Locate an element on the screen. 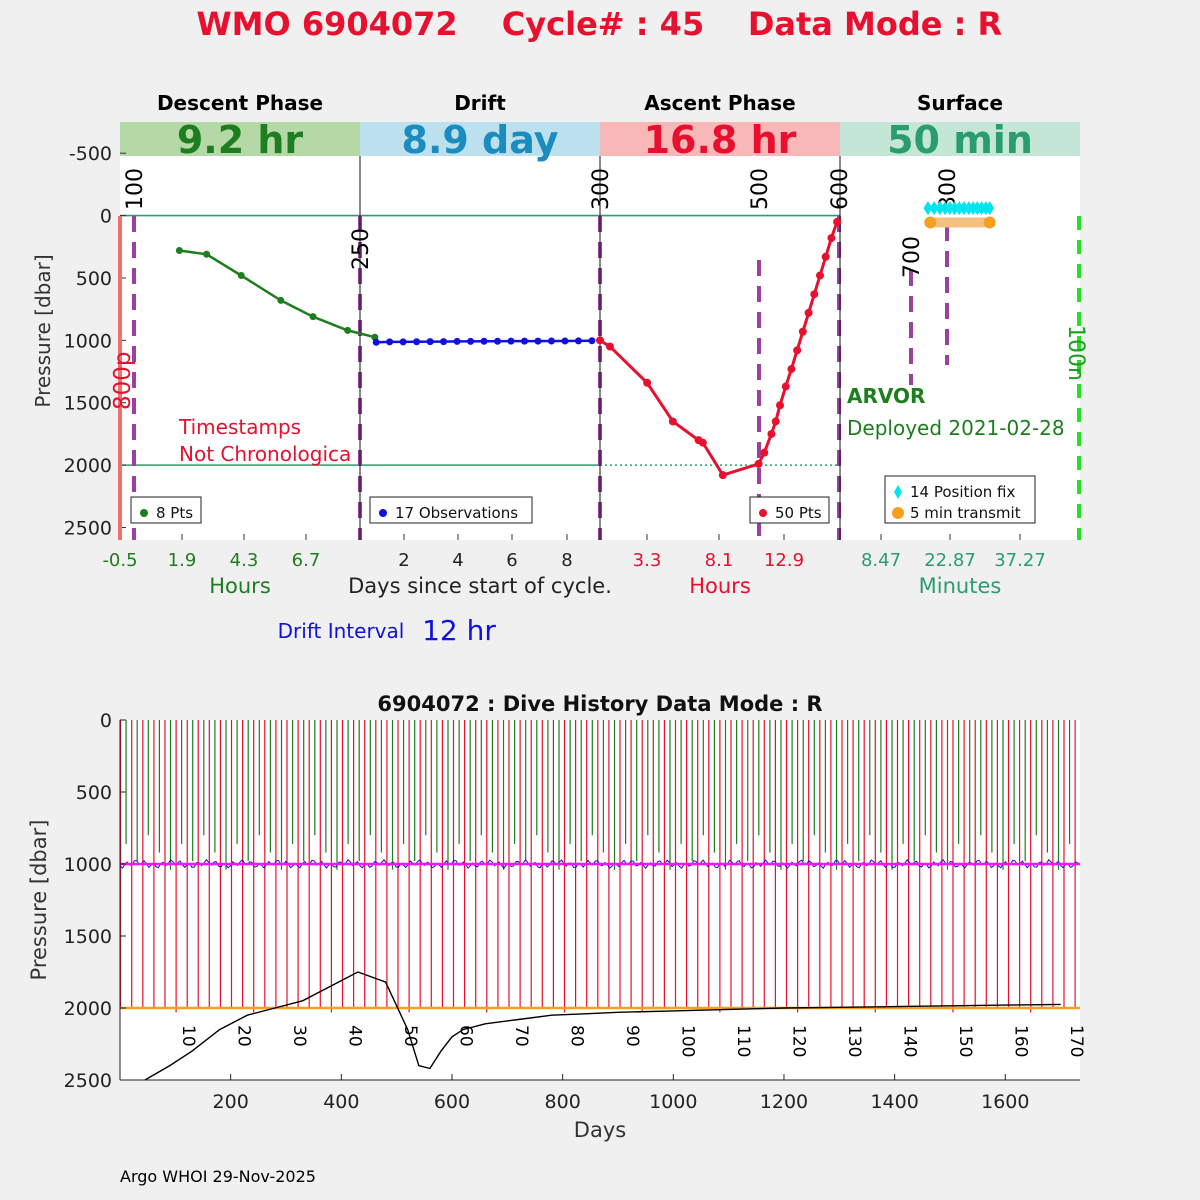 The height and width of the screenshot is (1200, 1200). y-tick-label: 1000 is located at coordinates (88, 341).